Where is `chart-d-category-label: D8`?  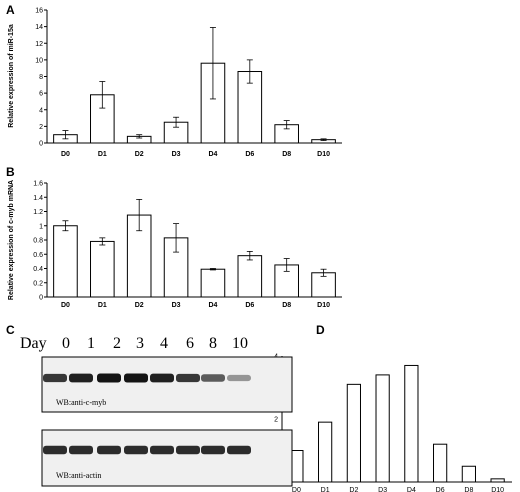 chart-d-category-label: D8 is located at coordinates (468, 489).